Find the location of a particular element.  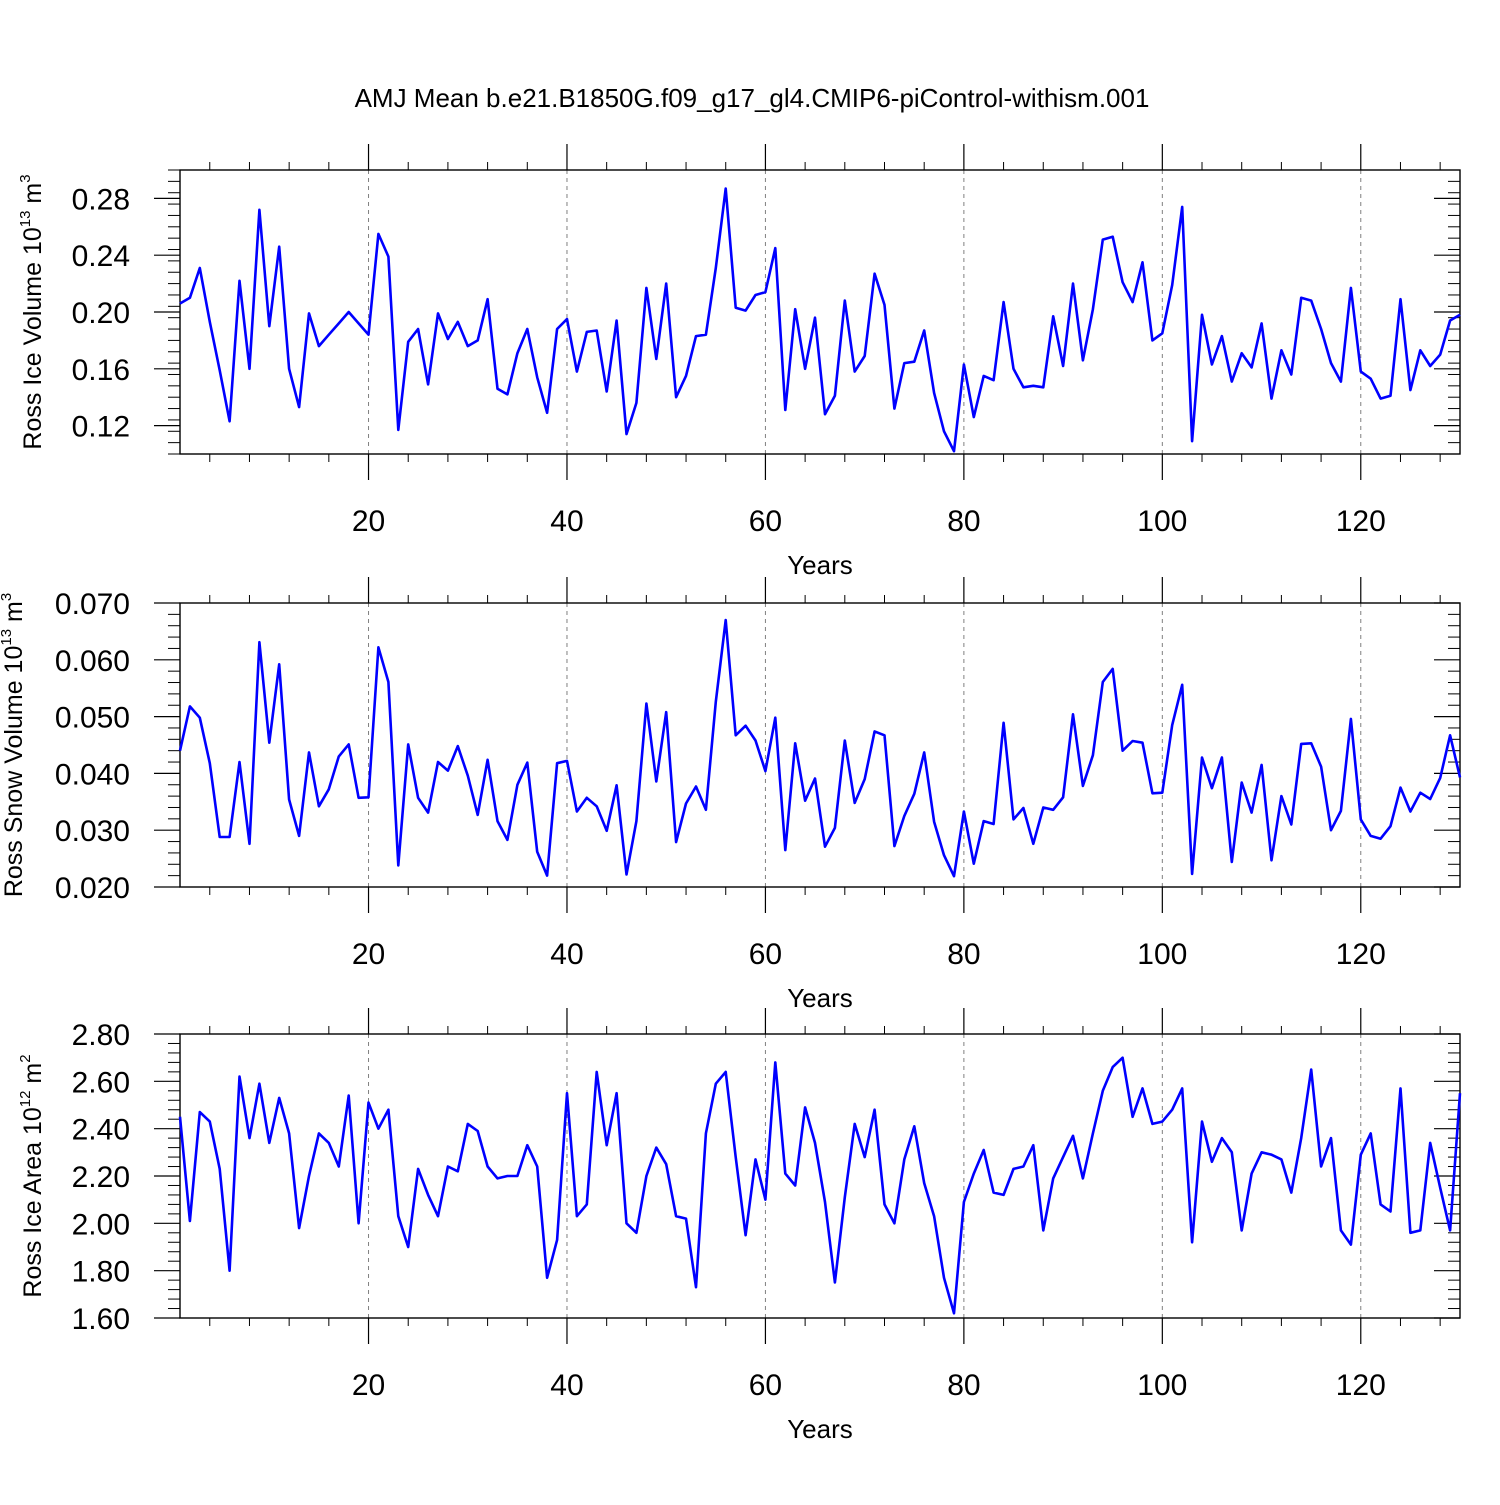

y-tick-label: 0.12 is located at coordinates (101, 427).